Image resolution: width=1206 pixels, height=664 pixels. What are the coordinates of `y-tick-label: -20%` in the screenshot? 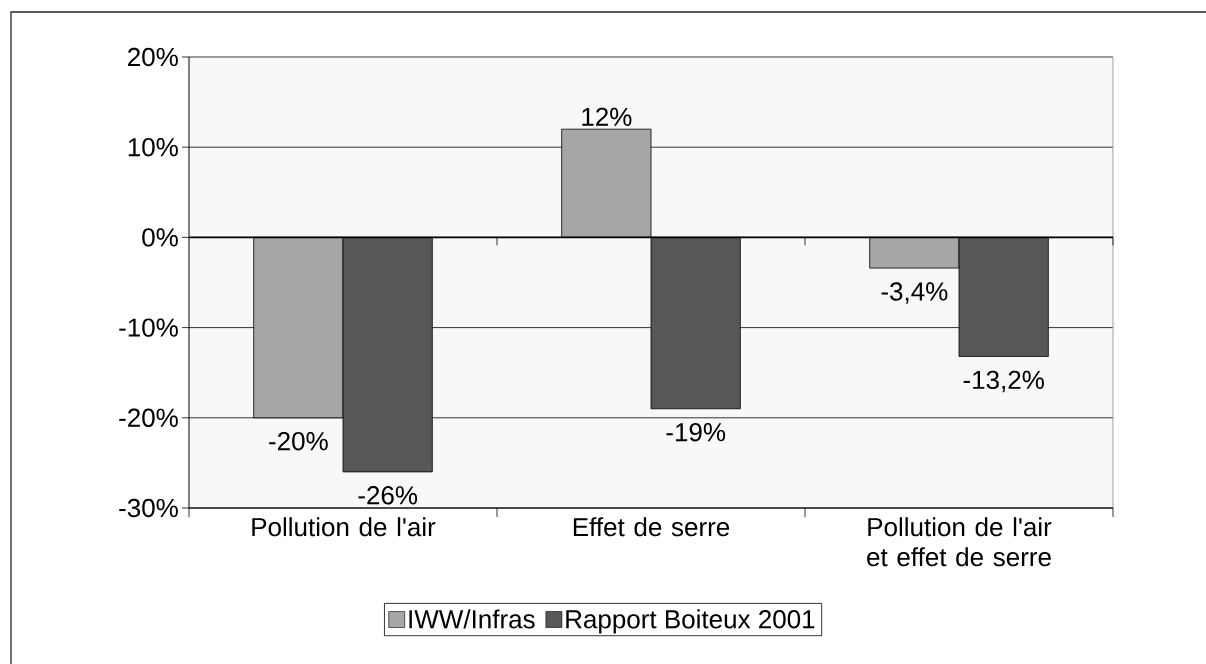 It's located at (148, 417).